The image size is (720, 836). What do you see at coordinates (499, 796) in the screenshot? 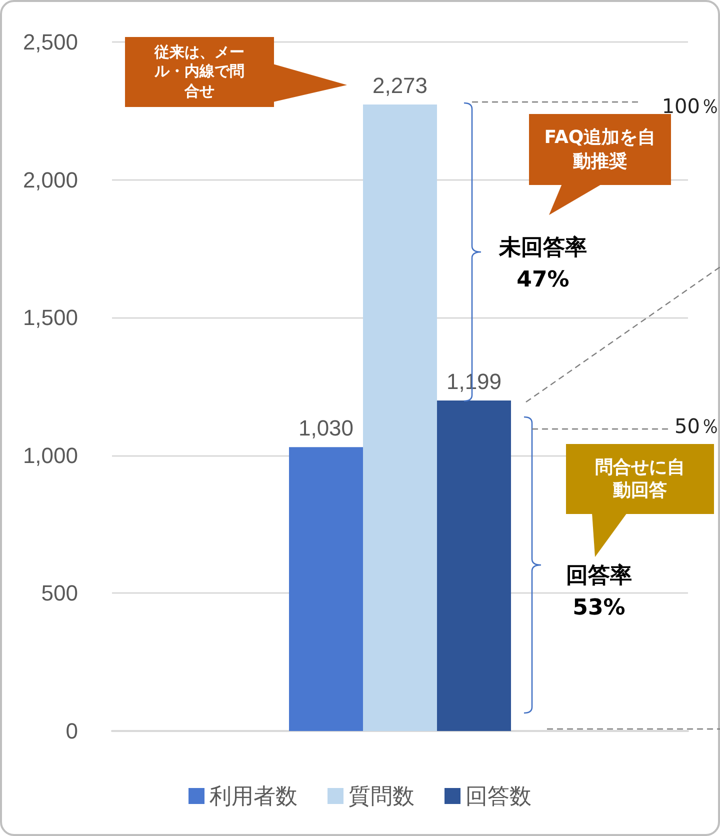
I see `legend-label: 回答数` at bounding box center [499, 796].